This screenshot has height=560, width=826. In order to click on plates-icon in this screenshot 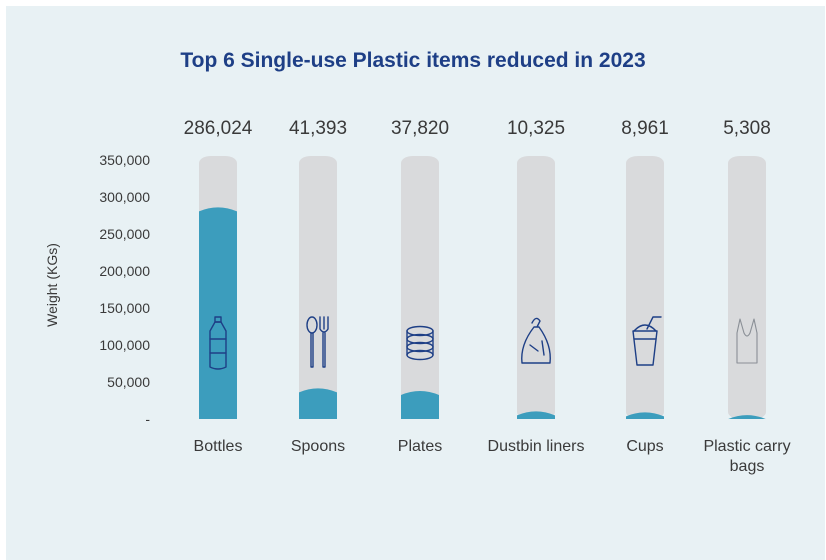, I will do `click(420, 343)`.